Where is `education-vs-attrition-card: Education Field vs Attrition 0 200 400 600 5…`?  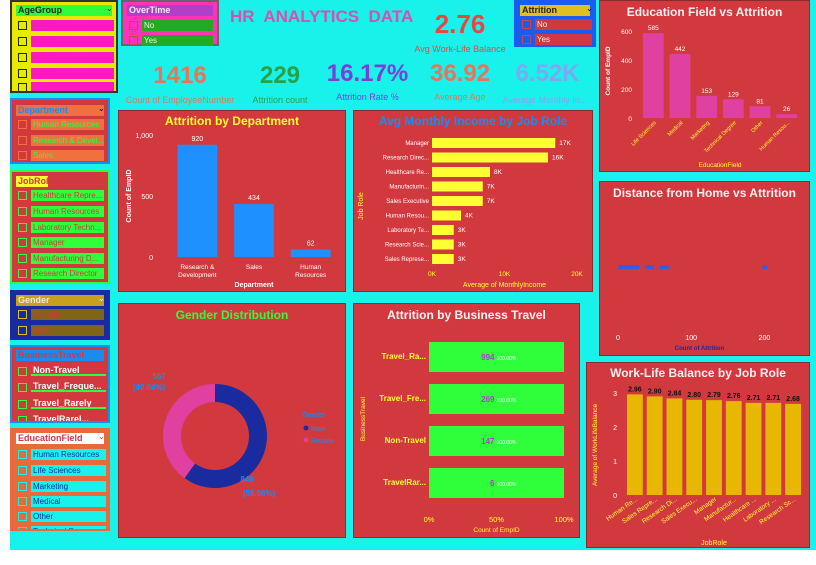
education-vs-attrition-card: Education Field vs Attrition 0 200 400 600 5… is located at coordinates (704, 86).